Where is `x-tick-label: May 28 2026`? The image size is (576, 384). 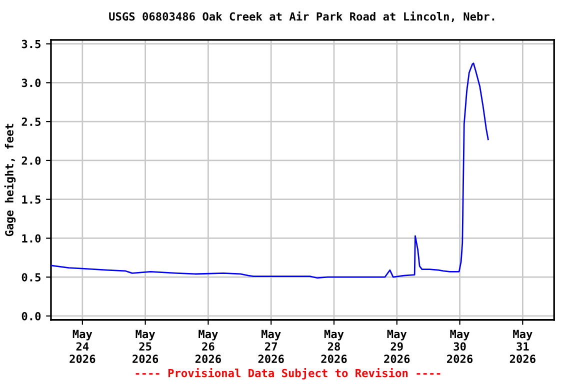 x-tick-label: May 28 2026 is located at coordinates (334, 347).